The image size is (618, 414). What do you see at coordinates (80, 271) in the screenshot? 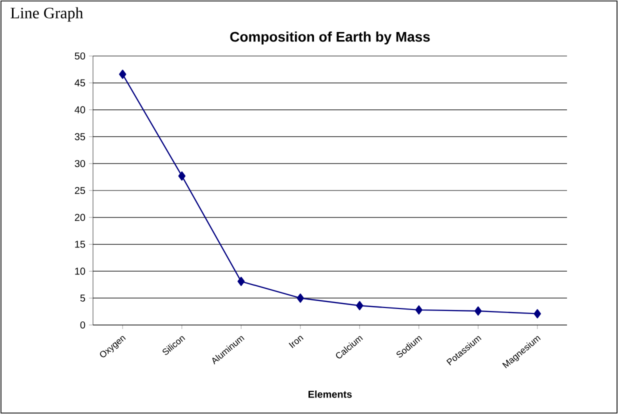
I see `y-tick-label: 10` at bounding box center [80, 271].